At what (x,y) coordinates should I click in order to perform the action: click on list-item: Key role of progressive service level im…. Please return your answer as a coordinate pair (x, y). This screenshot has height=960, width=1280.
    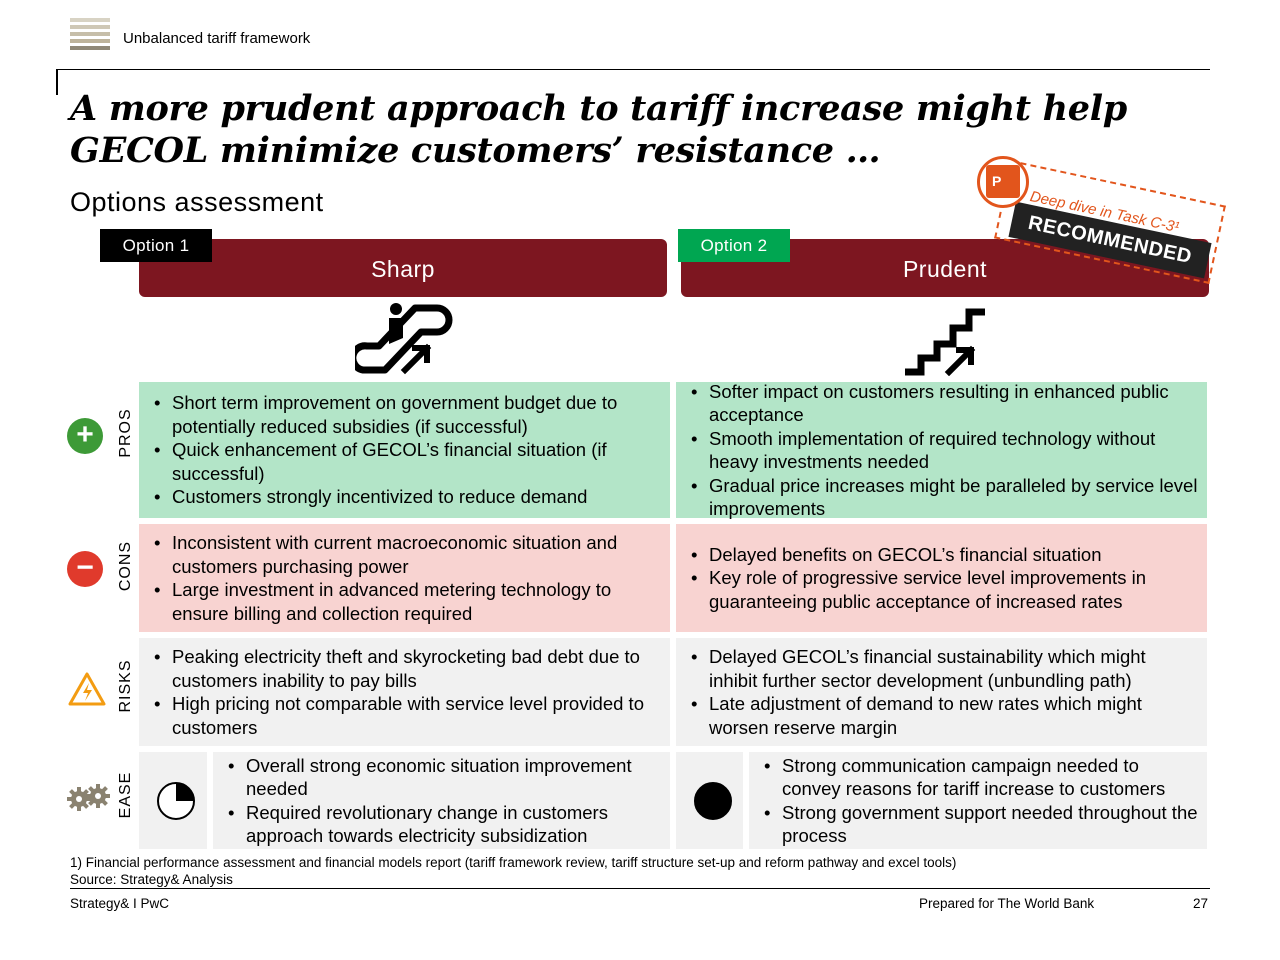
    Looking at the image, I should click on (942, 589).